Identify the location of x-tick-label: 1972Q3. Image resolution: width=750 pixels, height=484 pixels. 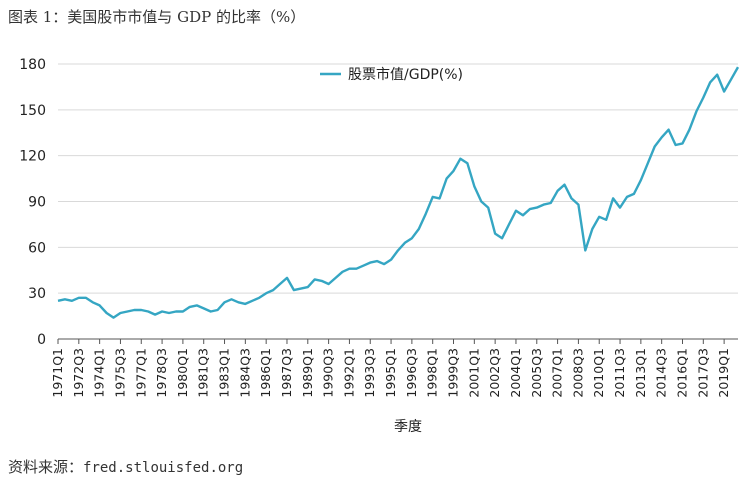
(78, 373).